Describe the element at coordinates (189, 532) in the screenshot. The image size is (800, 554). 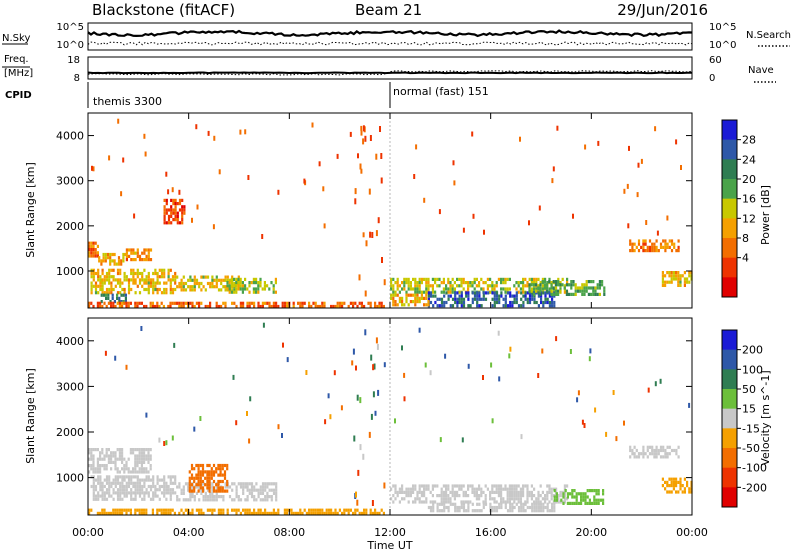
I see `x-tick-label: 04:00` at that location.